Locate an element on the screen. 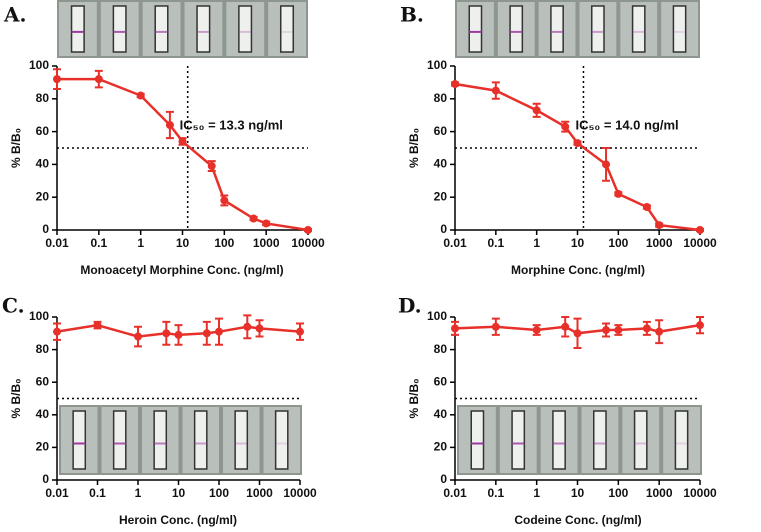  x-axis-label: Heroin Conc. (ng/ml) is located at coordinates (178, 520).